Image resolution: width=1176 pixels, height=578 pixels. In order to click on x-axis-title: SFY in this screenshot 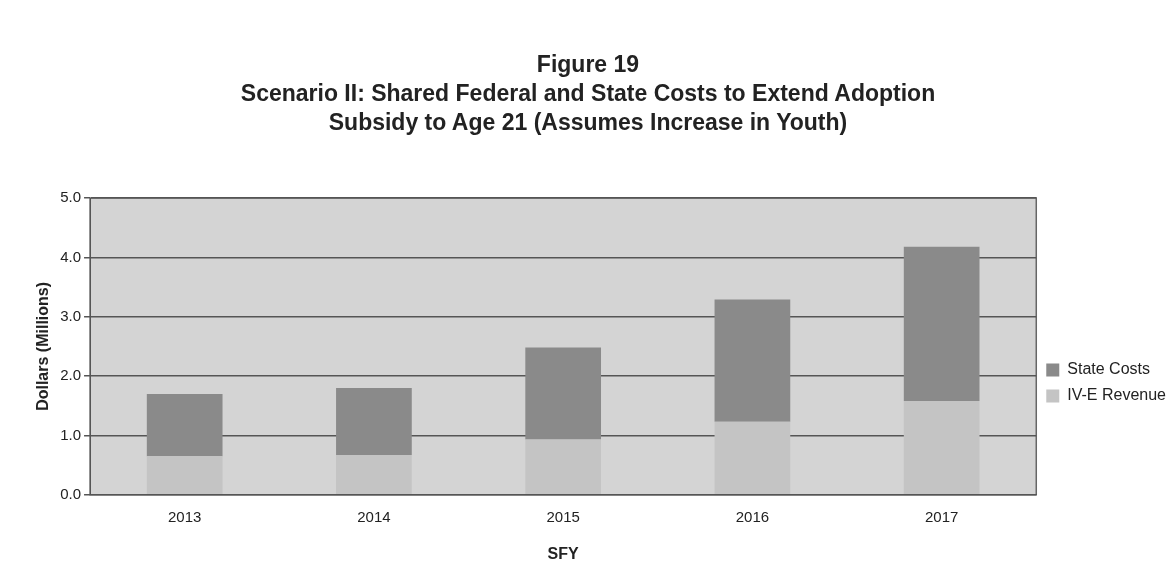, I will do `click(563, 553)`.